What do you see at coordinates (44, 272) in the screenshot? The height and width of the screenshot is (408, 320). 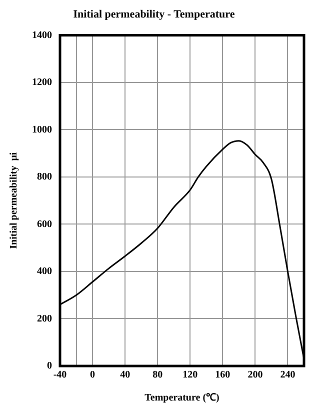 I see `y-tick-label: 400` at bounding box center [44, 272].